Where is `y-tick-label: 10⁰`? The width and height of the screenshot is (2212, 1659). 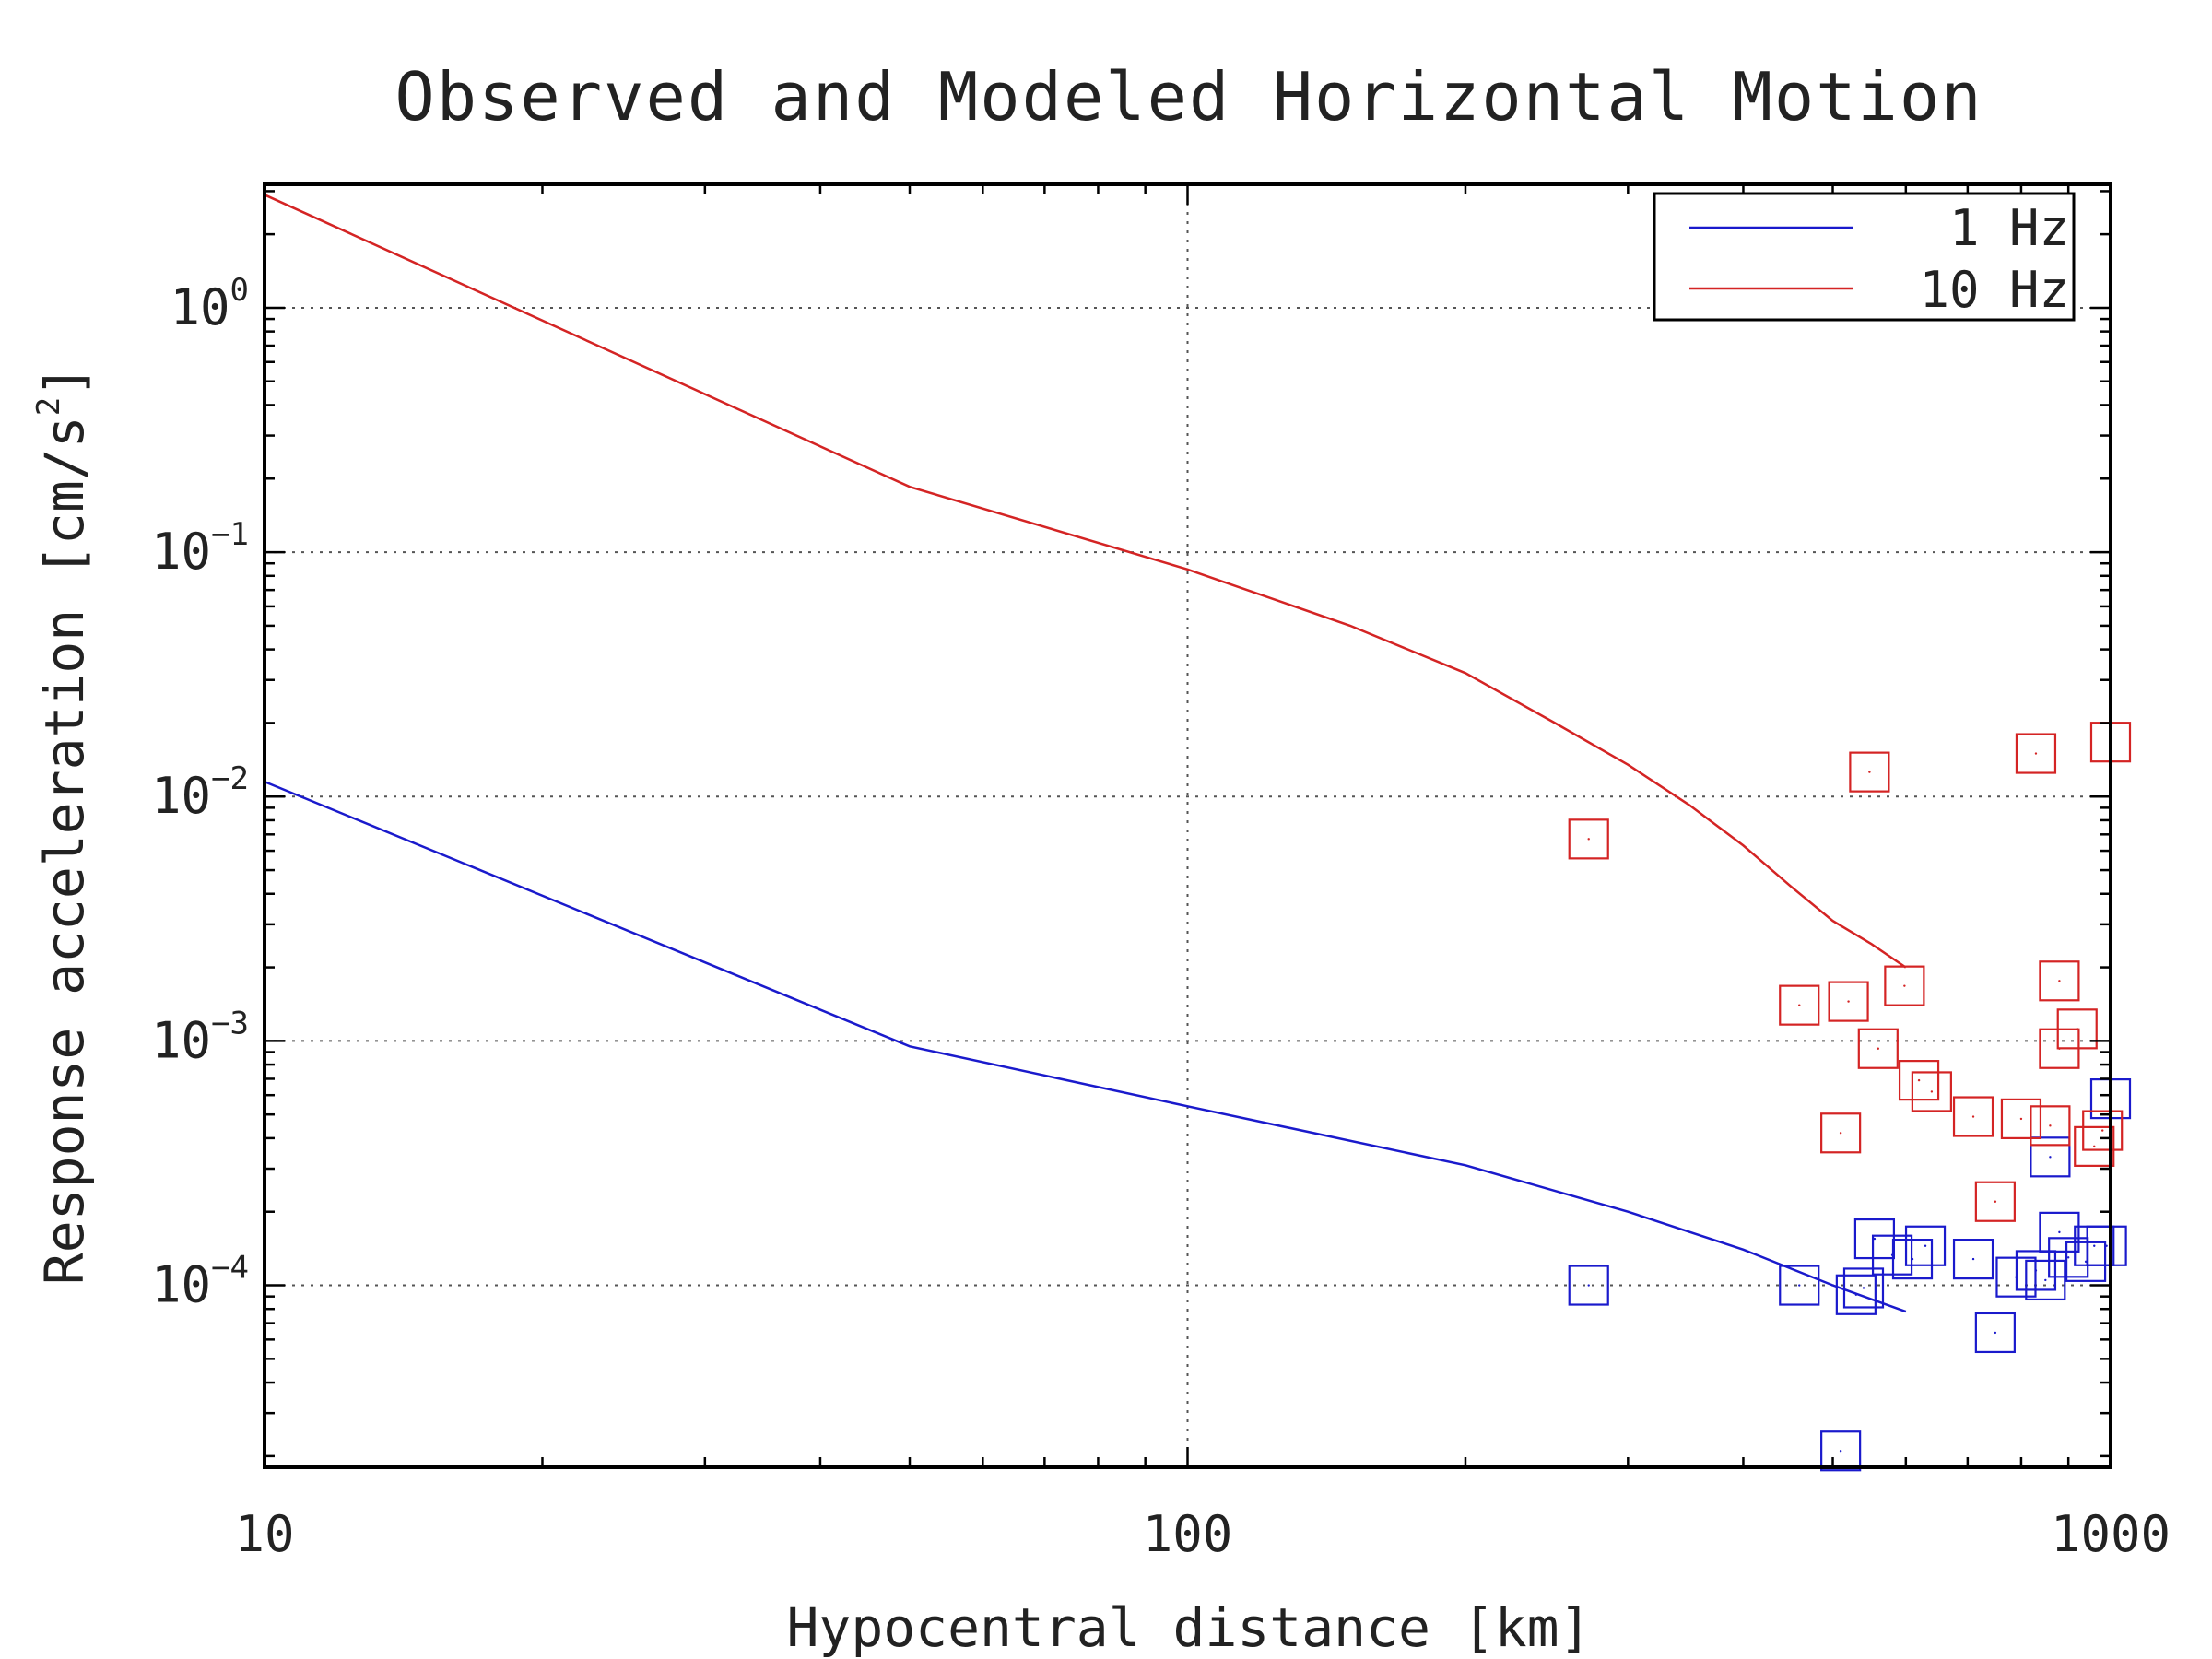 y-tick-label: 10⁰ is located at coordinates (209, 304).